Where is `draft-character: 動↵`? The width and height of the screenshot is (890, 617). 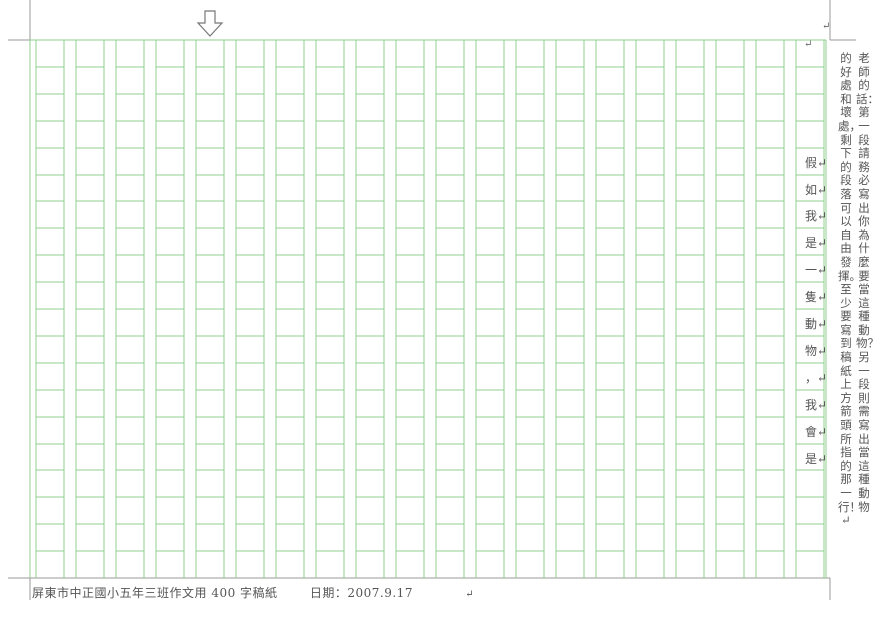 draft-character: 動↵ is located at coordinates (816, 324).